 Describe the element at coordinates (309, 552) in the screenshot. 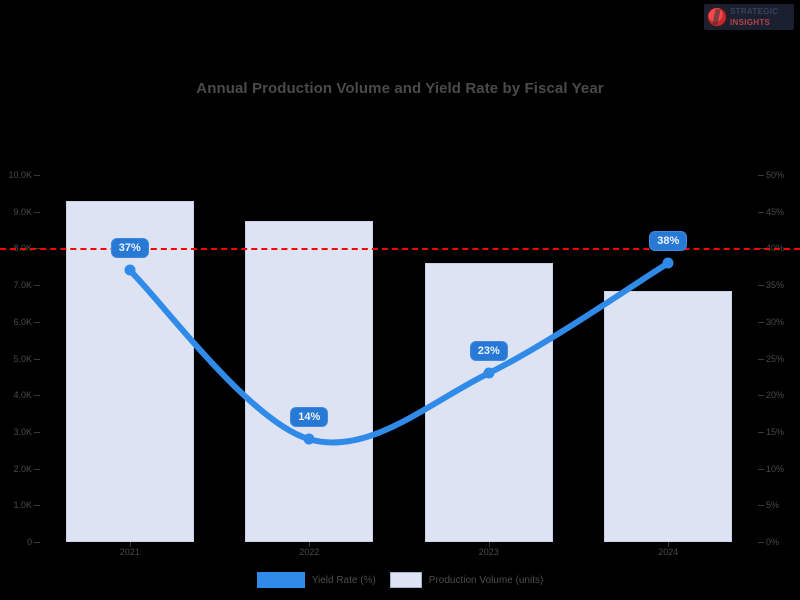

I see `x-axis-label-2022: 2022` at that location.